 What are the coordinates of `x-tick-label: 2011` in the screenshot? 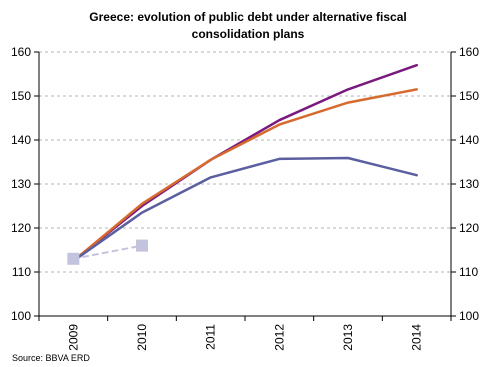 It's located at (211, 337).